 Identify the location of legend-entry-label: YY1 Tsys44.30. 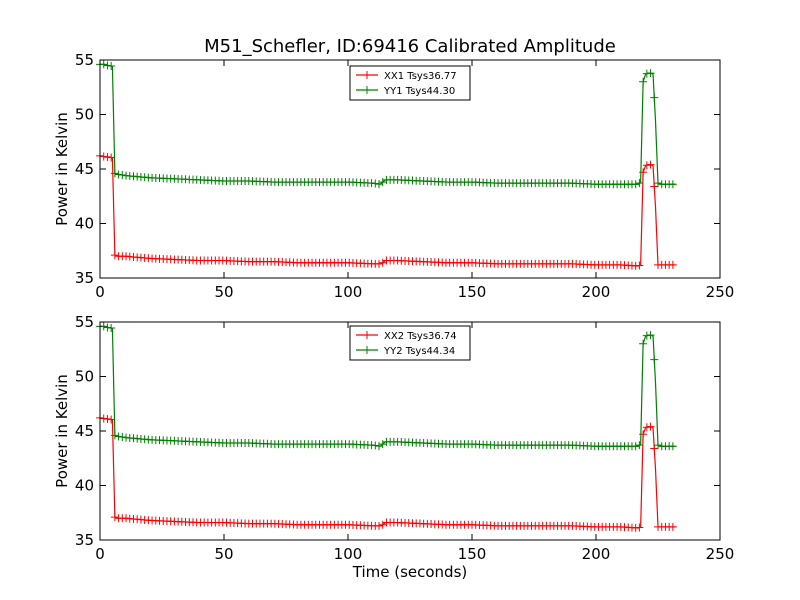
(419, 91).